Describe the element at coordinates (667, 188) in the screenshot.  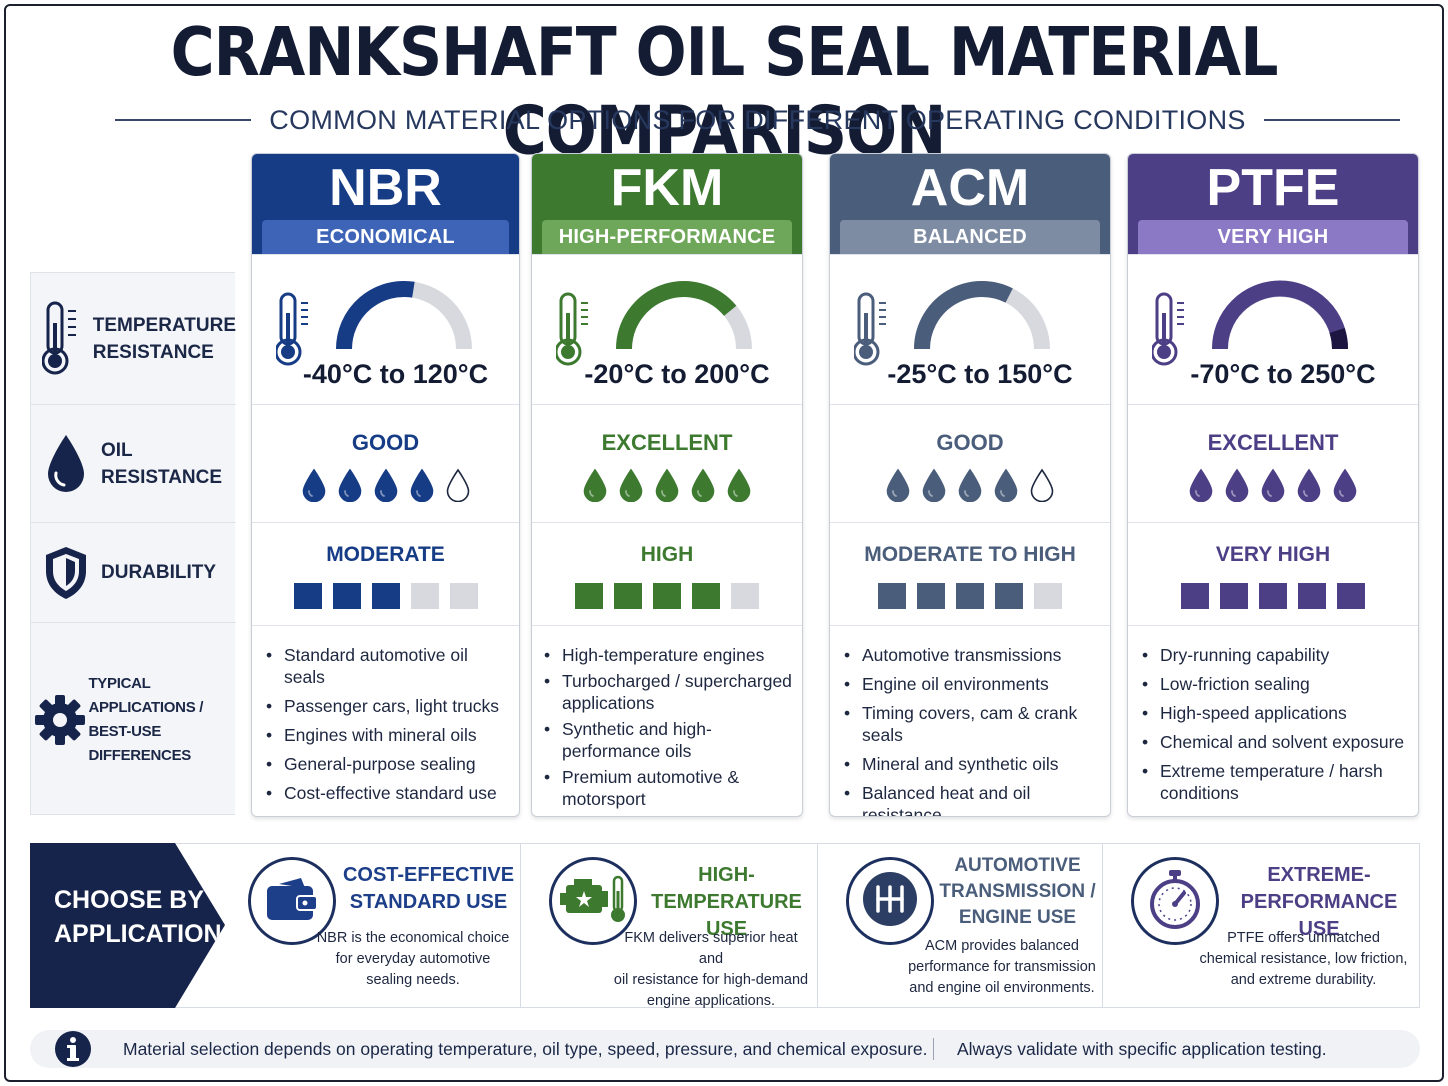
I see `material-name: FKM` at that location.